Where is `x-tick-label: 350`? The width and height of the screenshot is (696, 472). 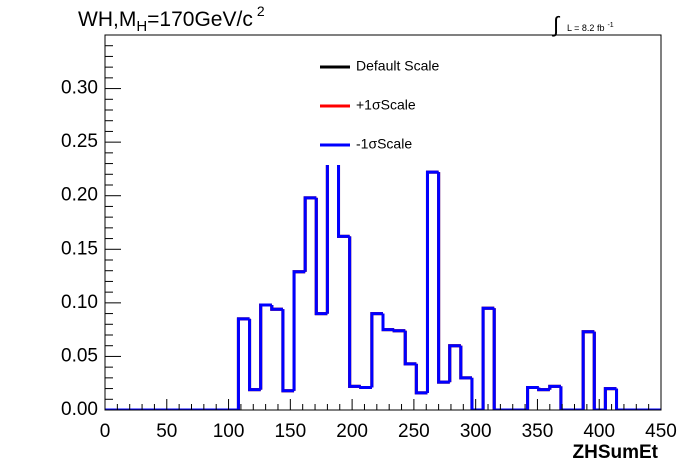
x-tick-label: 350 is located at coordinates (538, 431).